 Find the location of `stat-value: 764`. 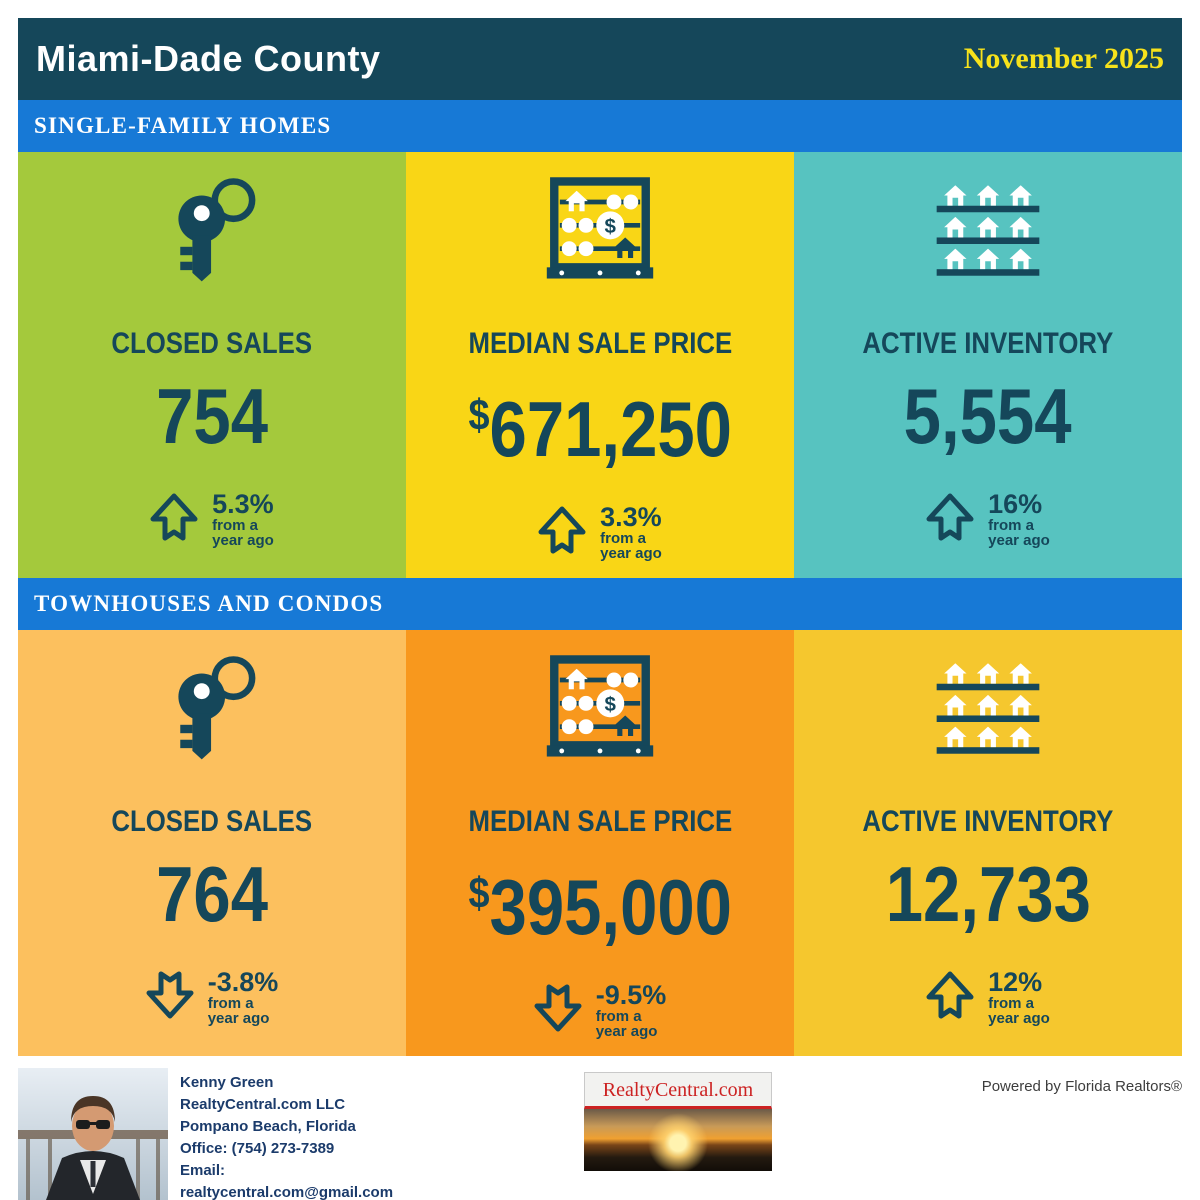

stat-value: 764 is located at coordinates (212, 894).